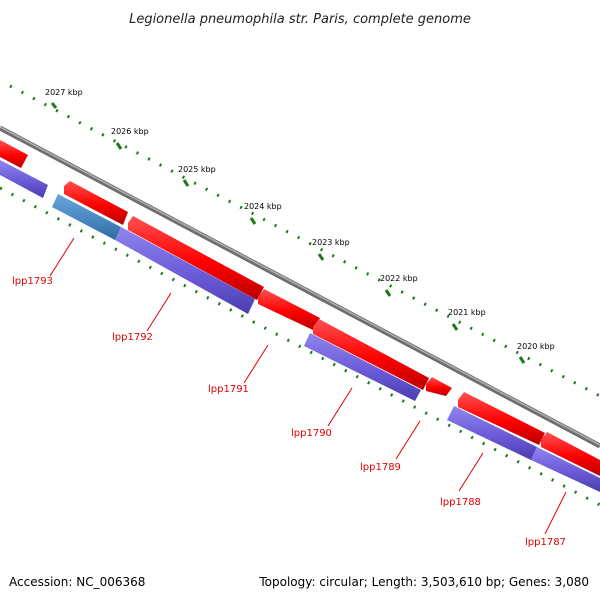  I want to click on kbp-label: 2023 kbp, so click(331, 242).